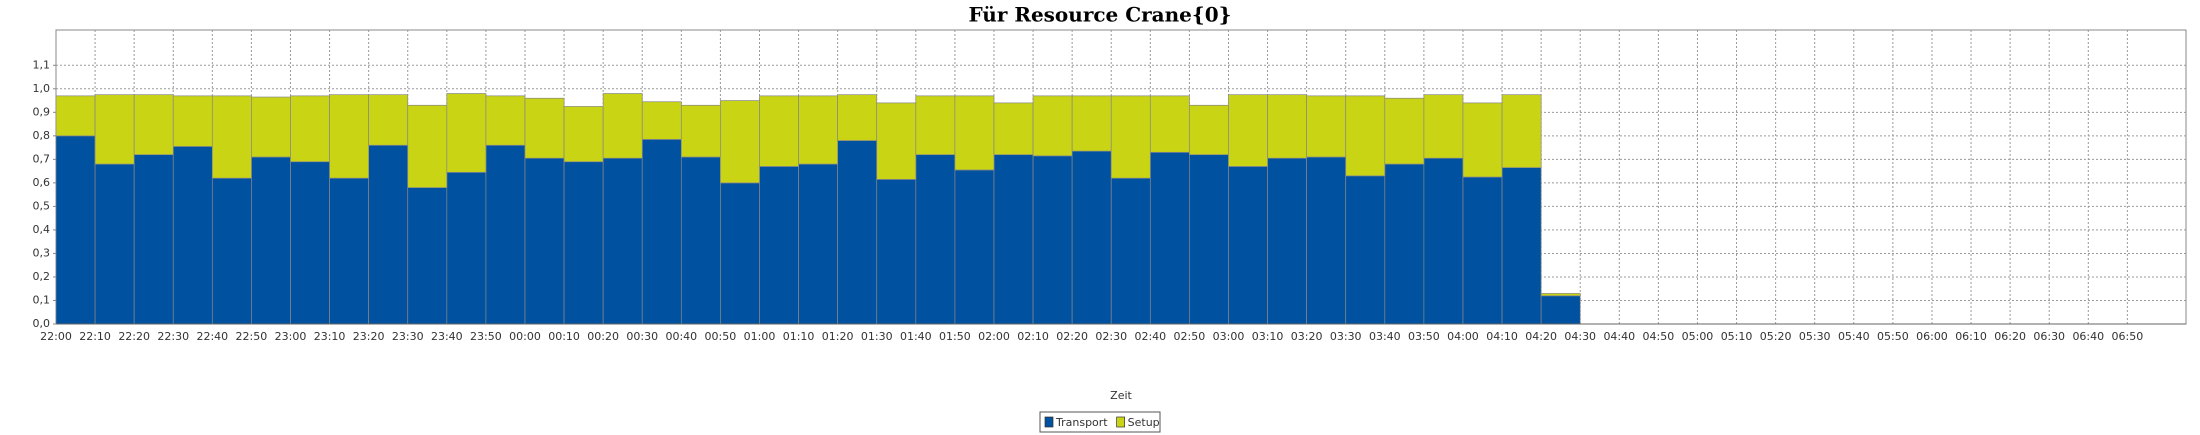 Image resolution: width=2200 pixels, height=435 pixels. I want to click on x-tick-label: 03:40, so click(1385, 336).